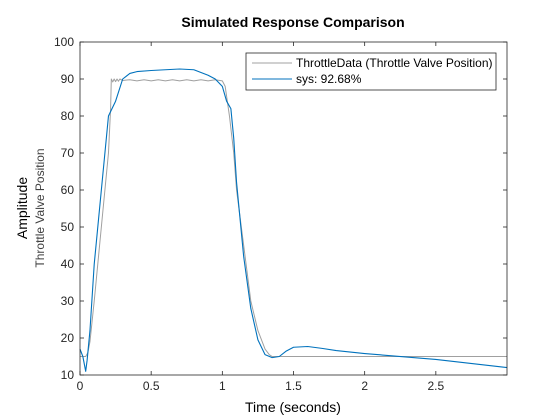 The image size is (560, 420). Describe the element at coordinates (22, 208) in the screenshot. I see `y-axis-label: Amplitude` at that location.